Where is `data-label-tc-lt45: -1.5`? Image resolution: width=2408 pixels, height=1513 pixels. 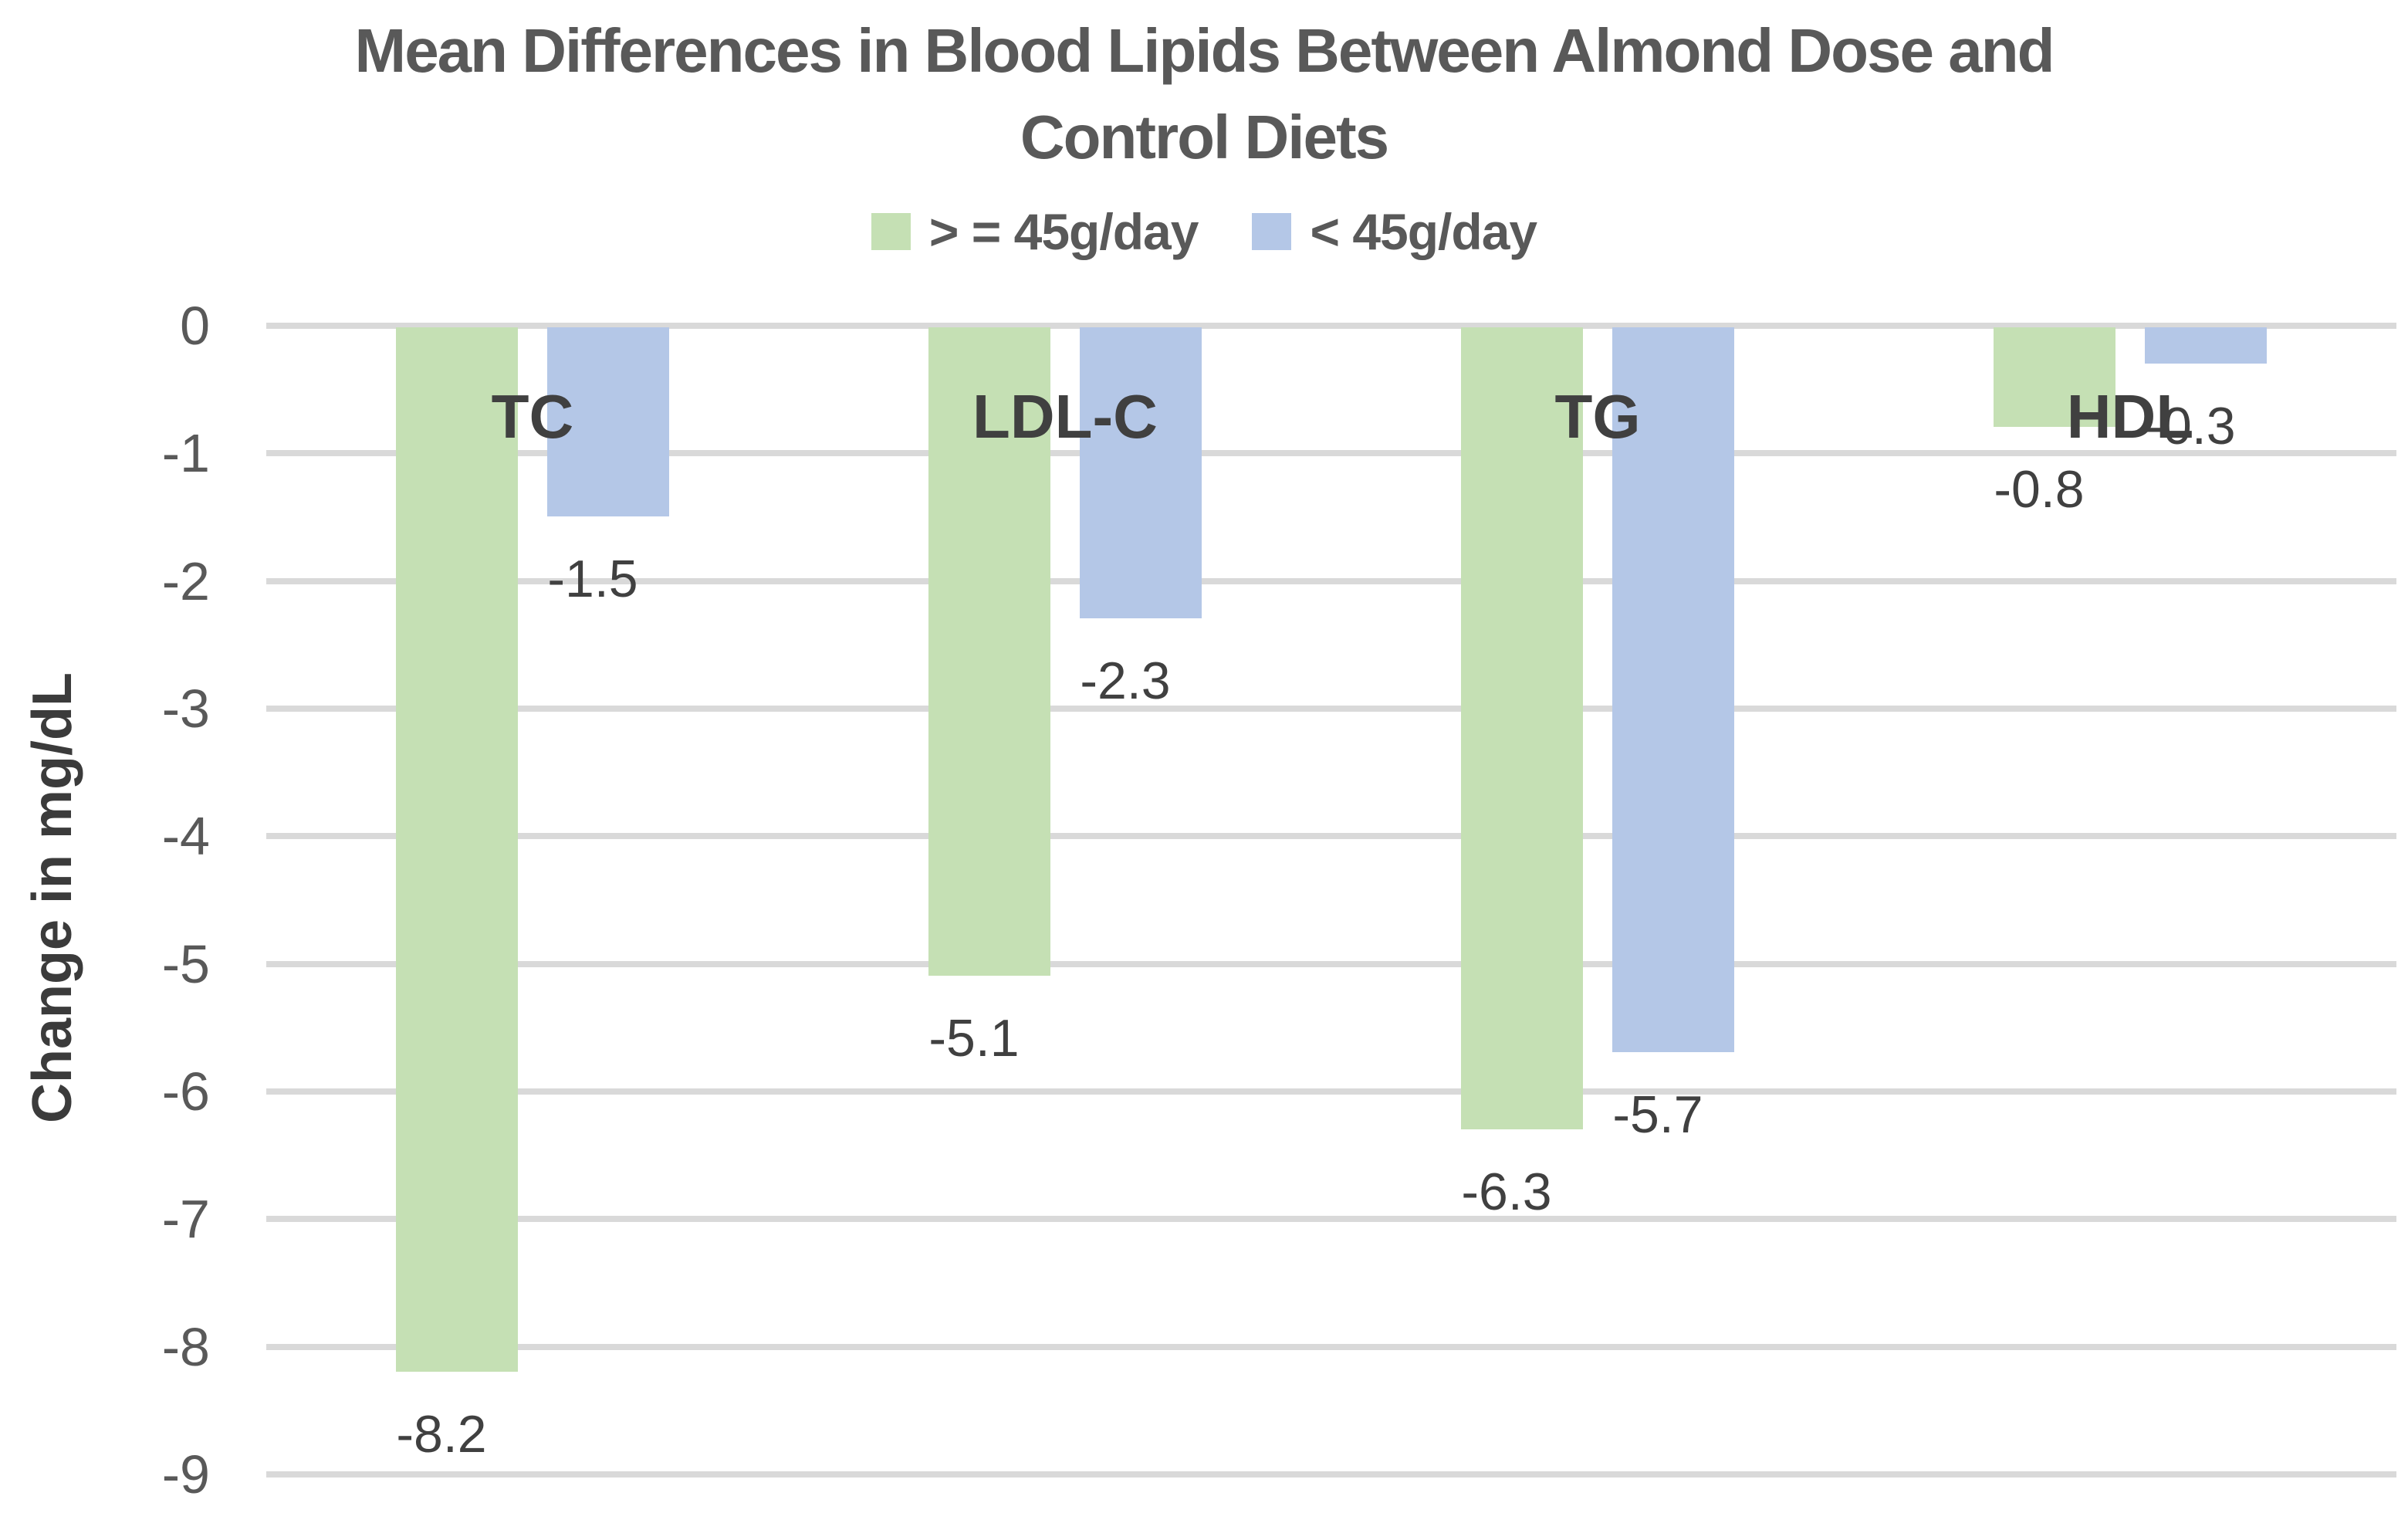 data-label-tc-lt45: -1.5 is located at coordinates (593, 578).